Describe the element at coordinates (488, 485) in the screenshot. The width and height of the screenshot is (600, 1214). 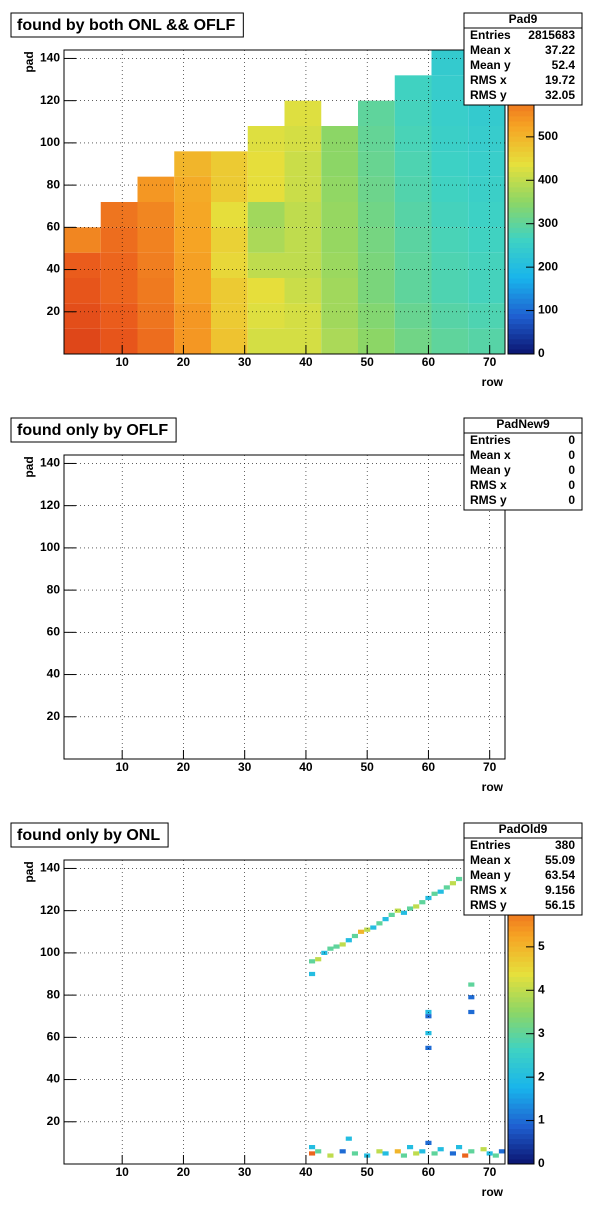
I see `stats-label: RMS x` at that location.